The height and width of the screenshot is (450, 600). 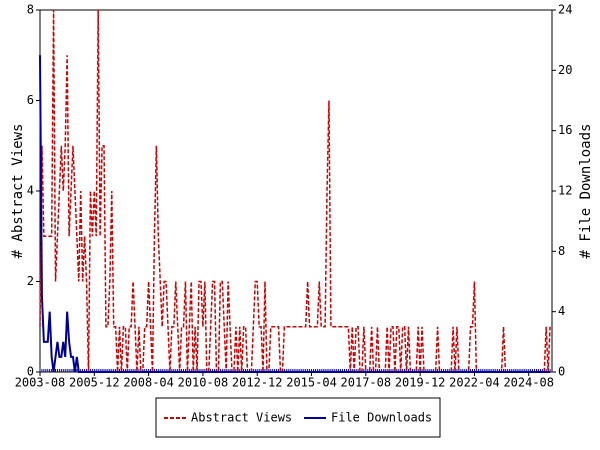 What do you see at coordinates (30, 372) in the screenshot?
I see `y-tick-label: 0` at bounding box center [30, 372].